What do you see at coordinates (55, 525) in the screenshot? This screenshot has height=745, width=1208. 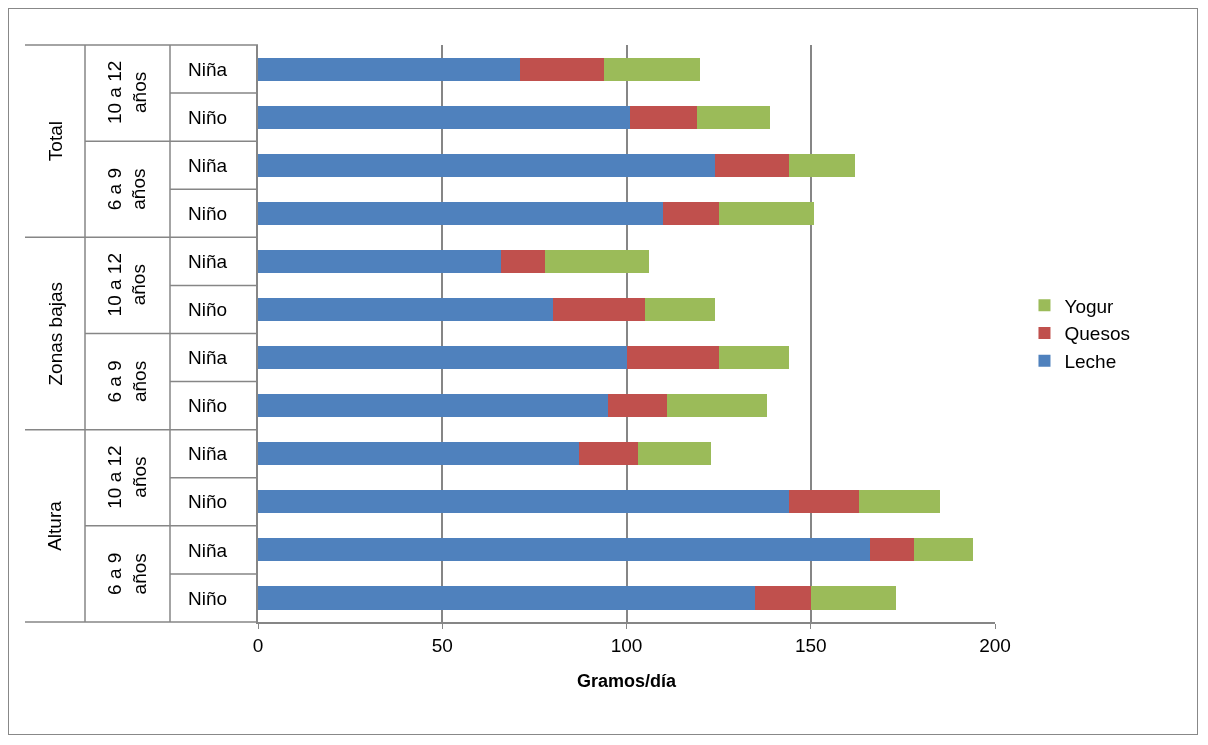 I see `text: Altura` at bounding box center [55, 525].